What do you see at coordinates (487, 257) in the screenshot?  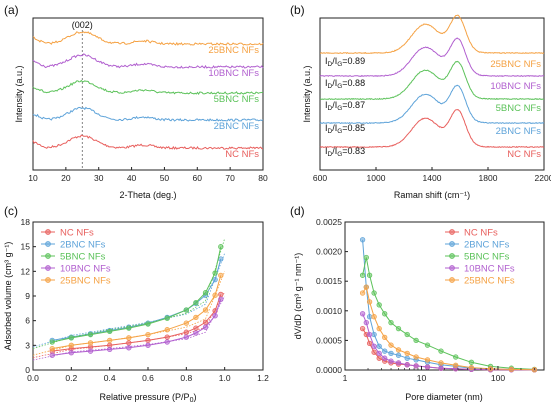 I see `pore-size-legend-label-2: 5BNC NFs` at bounding box center [487, 257].